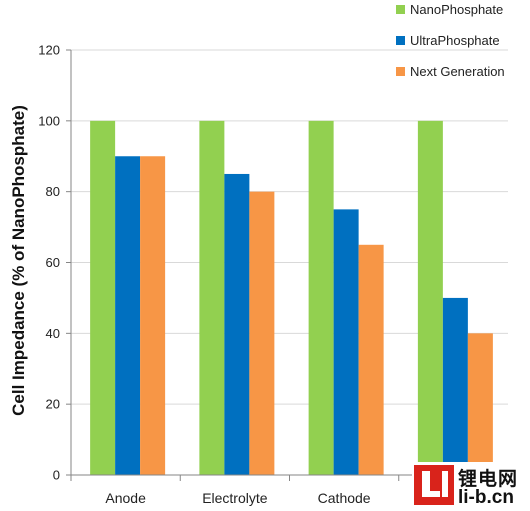 This screenshot has width=530, height=511. I want to click on bar-electrolyte-next-generation, so click(262, 333).